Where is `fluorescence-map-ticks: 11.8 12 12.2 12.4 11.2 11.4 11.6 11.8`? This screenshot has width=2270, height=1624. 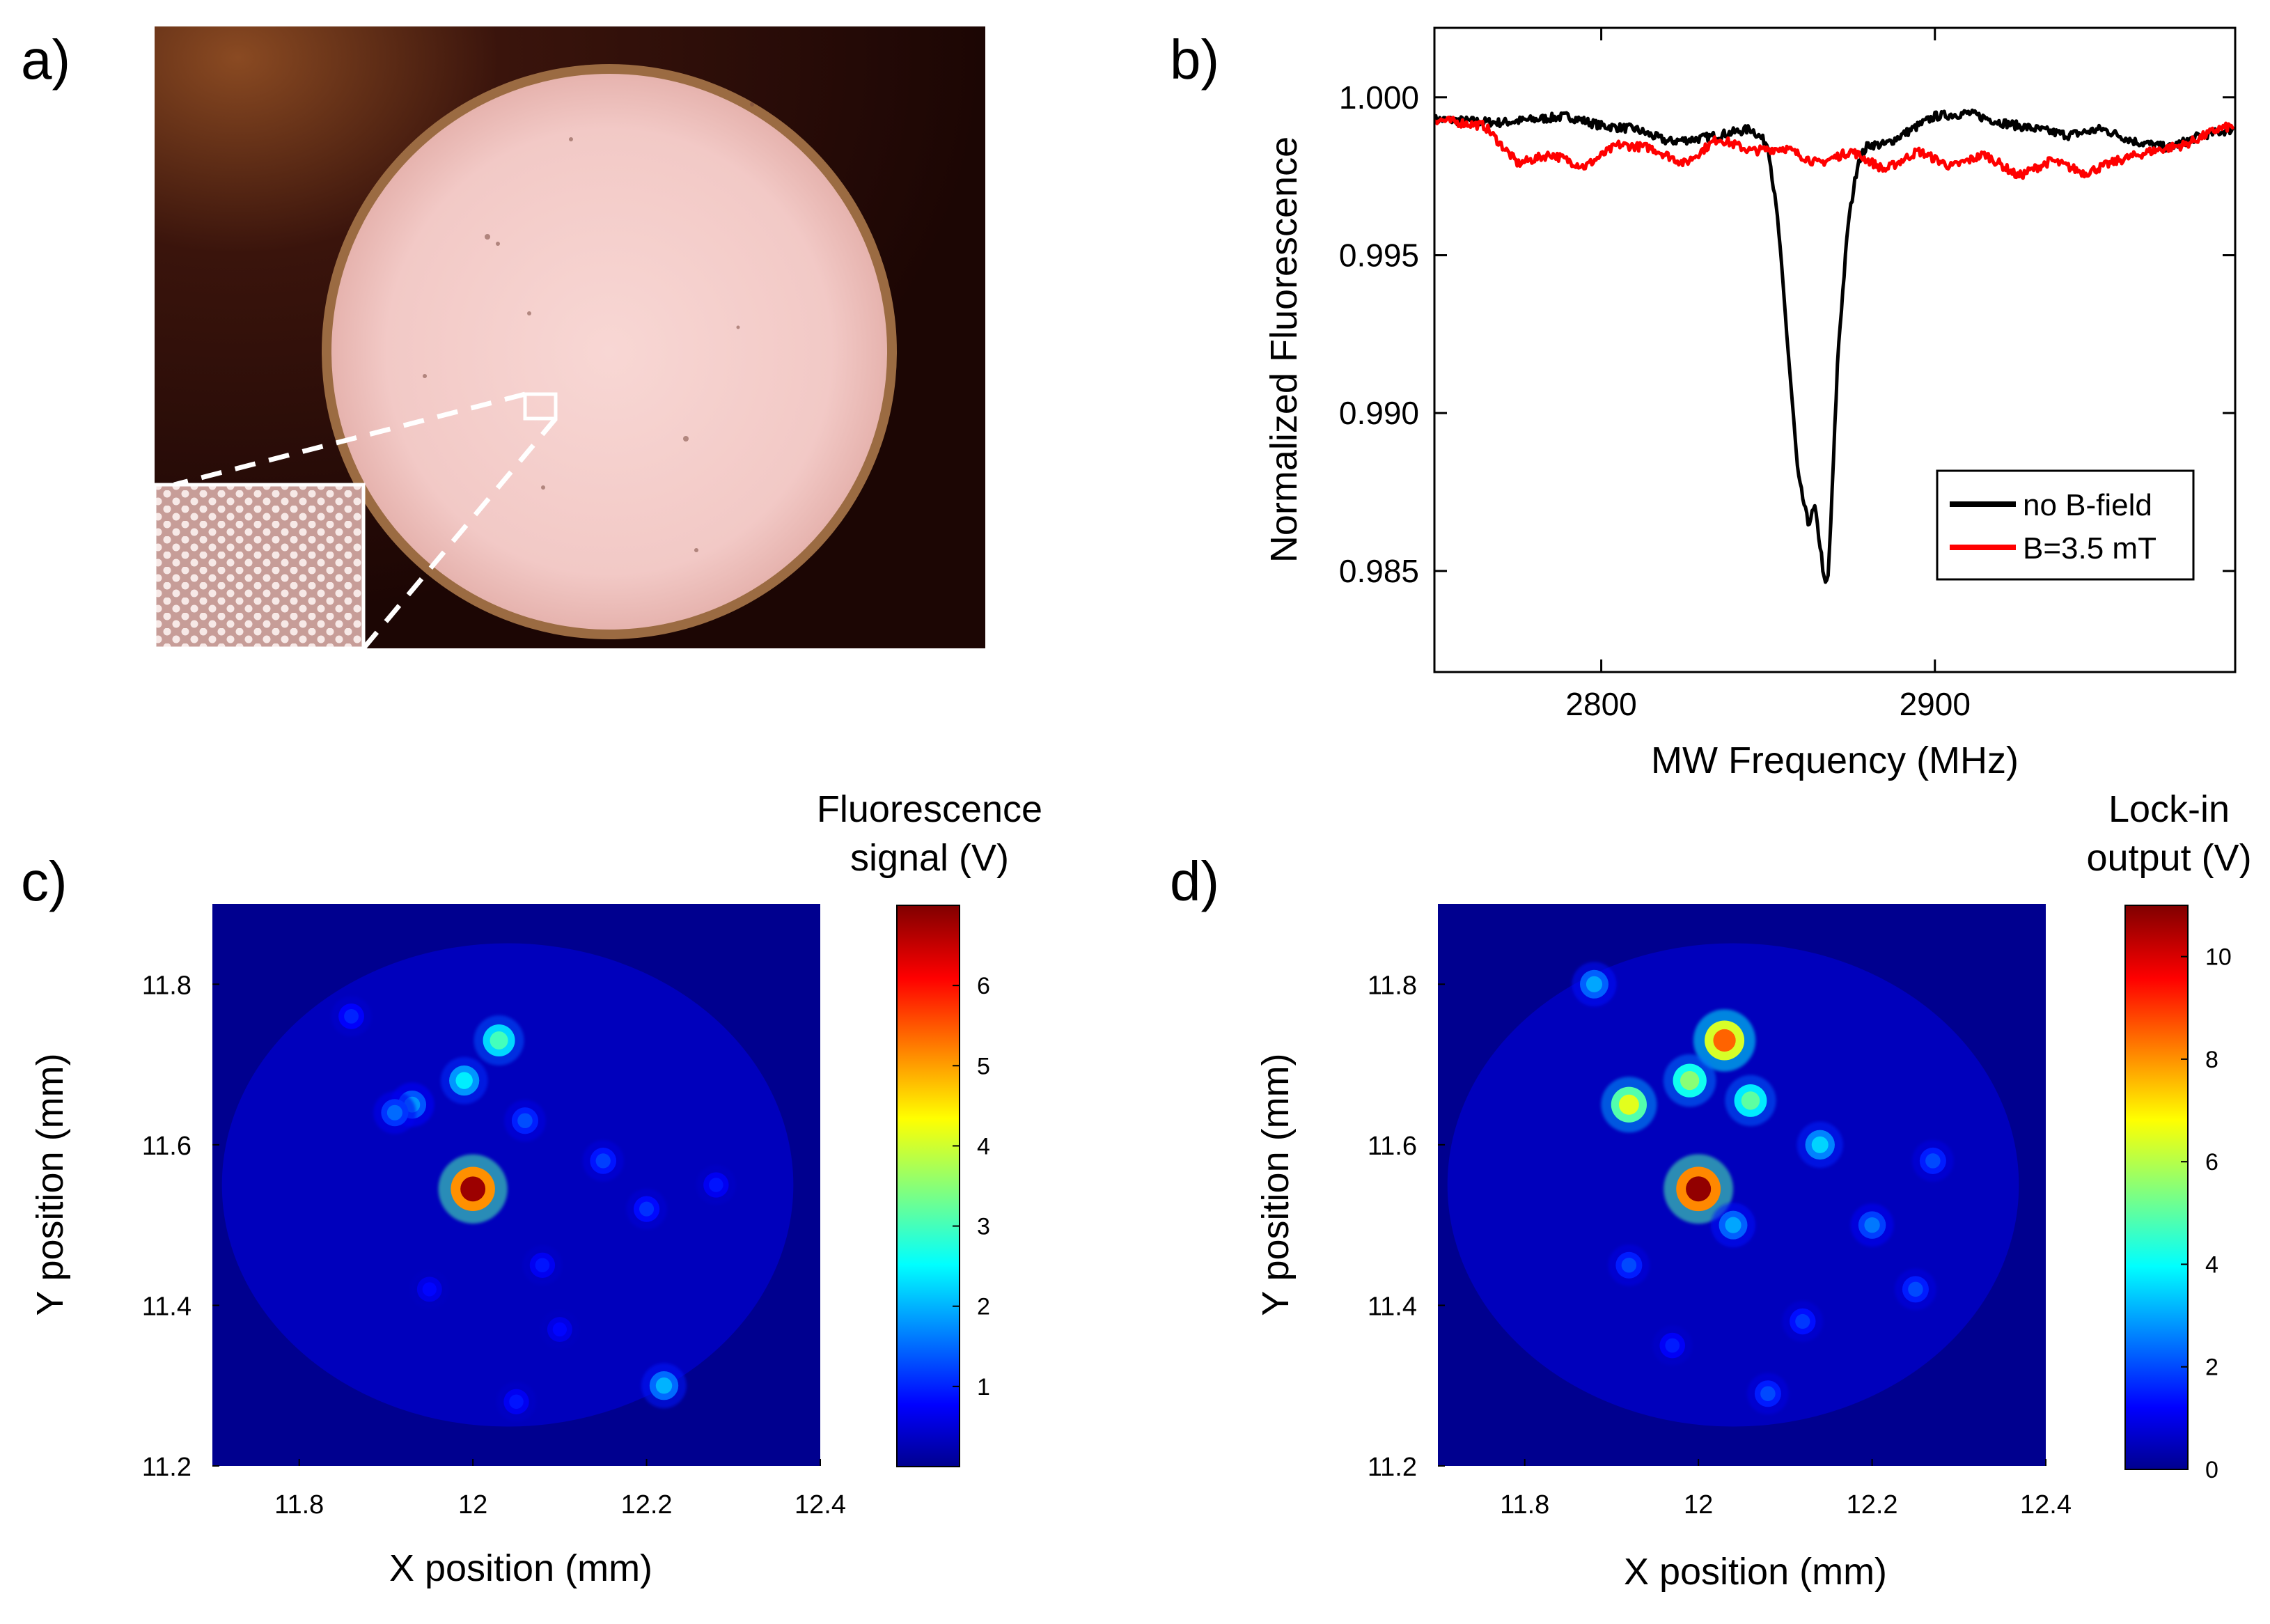
fluorescence-map-ticks: 11.8 12 12.2 12.4 11.2 11.4 11.6 11.8 is located at coordinates (494, 1245).